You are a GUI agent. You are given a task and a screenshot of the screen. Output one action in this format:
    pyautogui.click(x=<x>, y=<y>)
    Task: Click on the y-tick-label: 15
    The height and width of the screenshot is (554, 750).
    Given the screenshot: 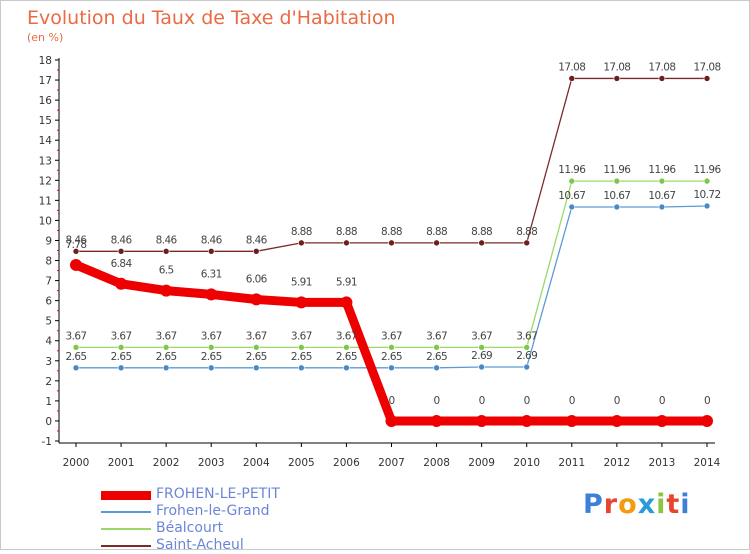 What is the action you would take?
    pyautogui.click(x=45, y=121)
    